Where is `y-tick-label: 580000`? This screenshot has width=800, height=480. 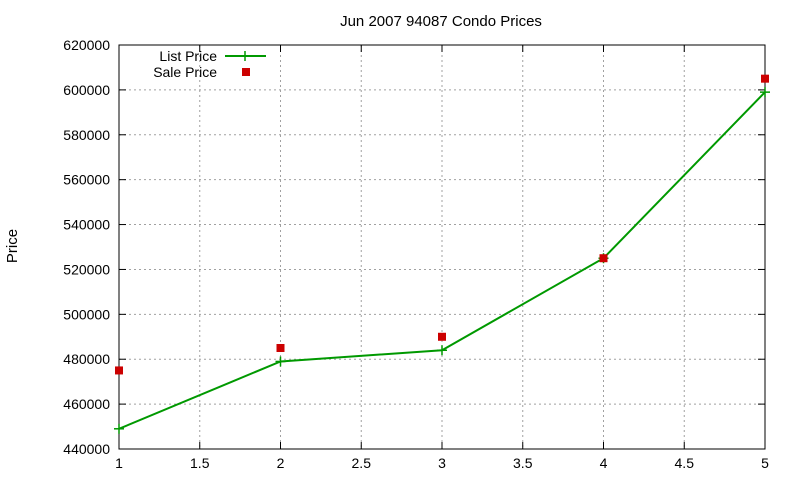
y-tick-label: 580000 is located at coordinates (86, 135).